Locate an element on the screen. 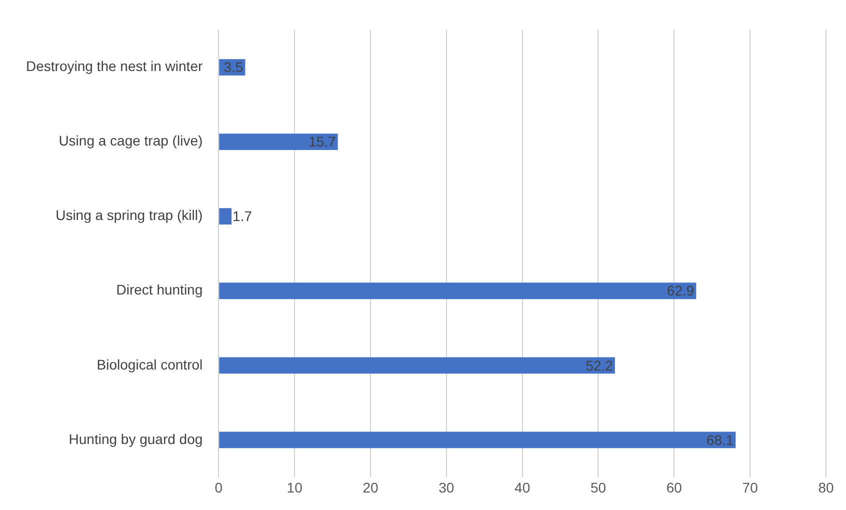  y-tick-label: Direct hunting is located at coordinates (159, 290).